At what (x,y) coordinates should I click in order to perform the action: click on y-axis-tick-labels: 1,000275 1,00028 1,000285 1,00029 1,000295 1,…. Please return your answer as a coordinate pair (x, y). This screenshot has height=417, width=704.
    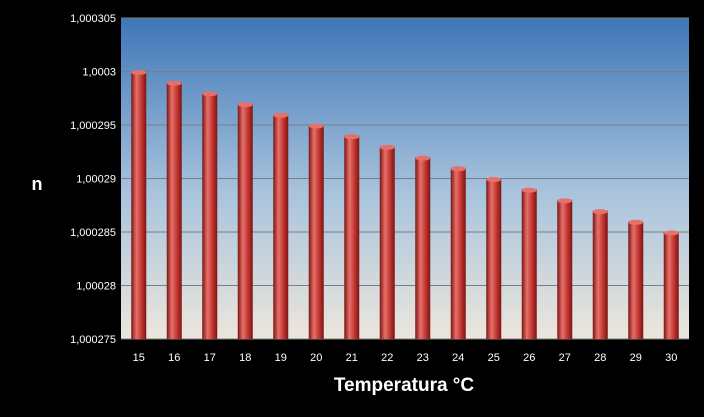
    Looking at the image, I should click on (93, 179).